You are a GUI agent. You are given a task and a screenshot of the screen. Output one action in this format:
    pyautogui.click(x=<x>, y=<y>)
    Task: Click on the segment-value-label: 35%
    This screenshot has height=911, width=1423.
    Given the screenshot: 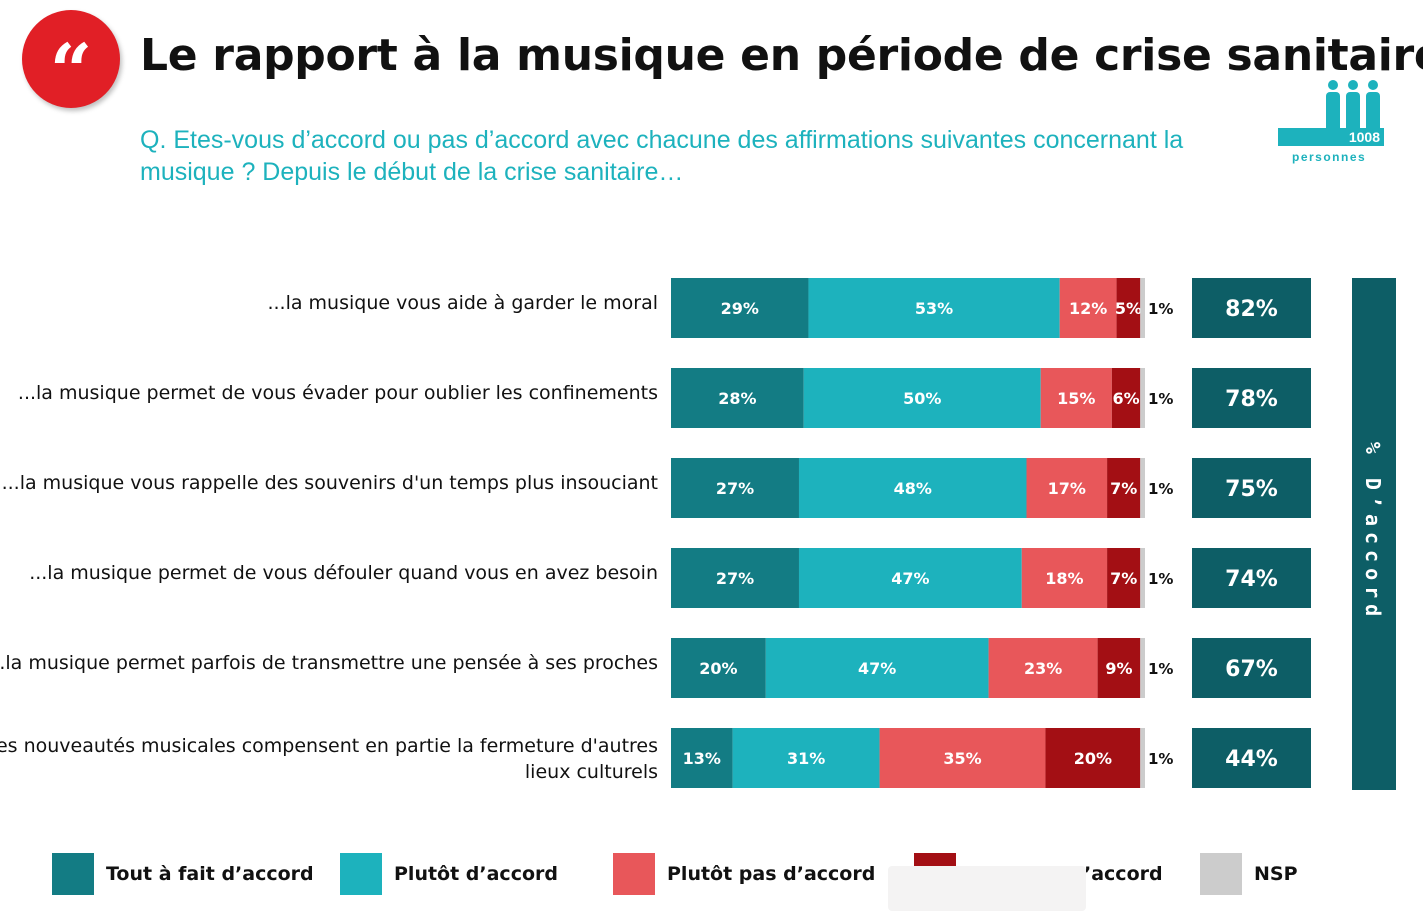 What is the action you would take?
    pyautogui.click(x=962, y=758)
    